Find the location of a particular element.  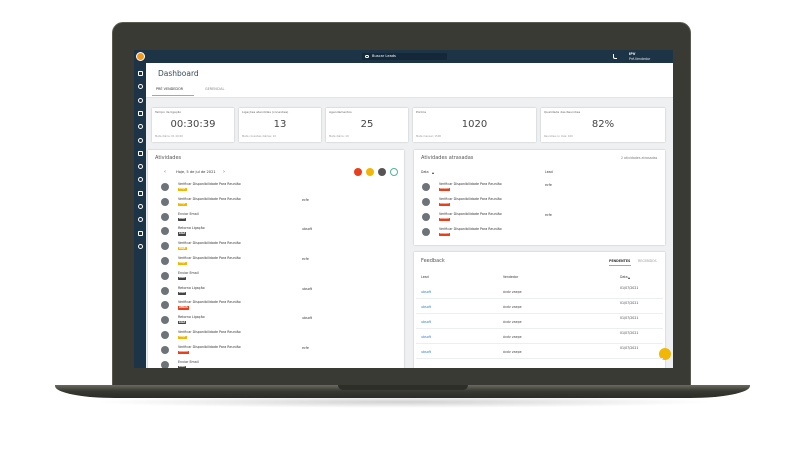

activity-tag: HOJE is located at coordinates (182, 337).